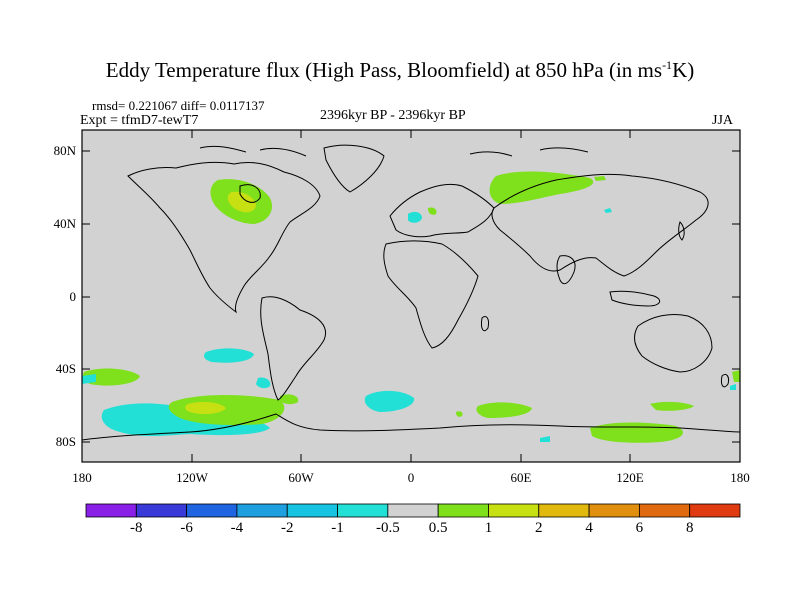 Image resolution: width=800 pixels, height=600 pixels. Describe the element at coordinates (415, 217) in the screenshot. I see `anomaly-patch-europe-cyan` at that location.